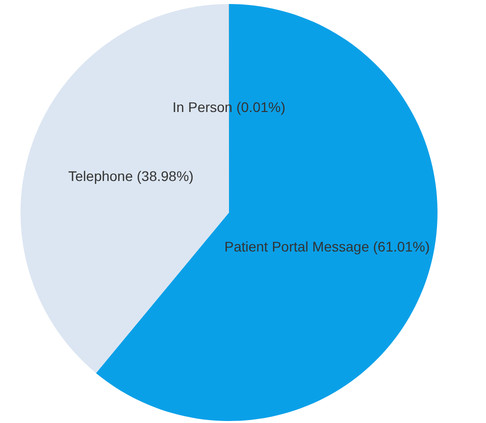 This screenshot has height=423, width=486. Describe the element at coordinates (131, 176) in the screenshot. I see `slice-label: Telephone (38.98%)` at that location.